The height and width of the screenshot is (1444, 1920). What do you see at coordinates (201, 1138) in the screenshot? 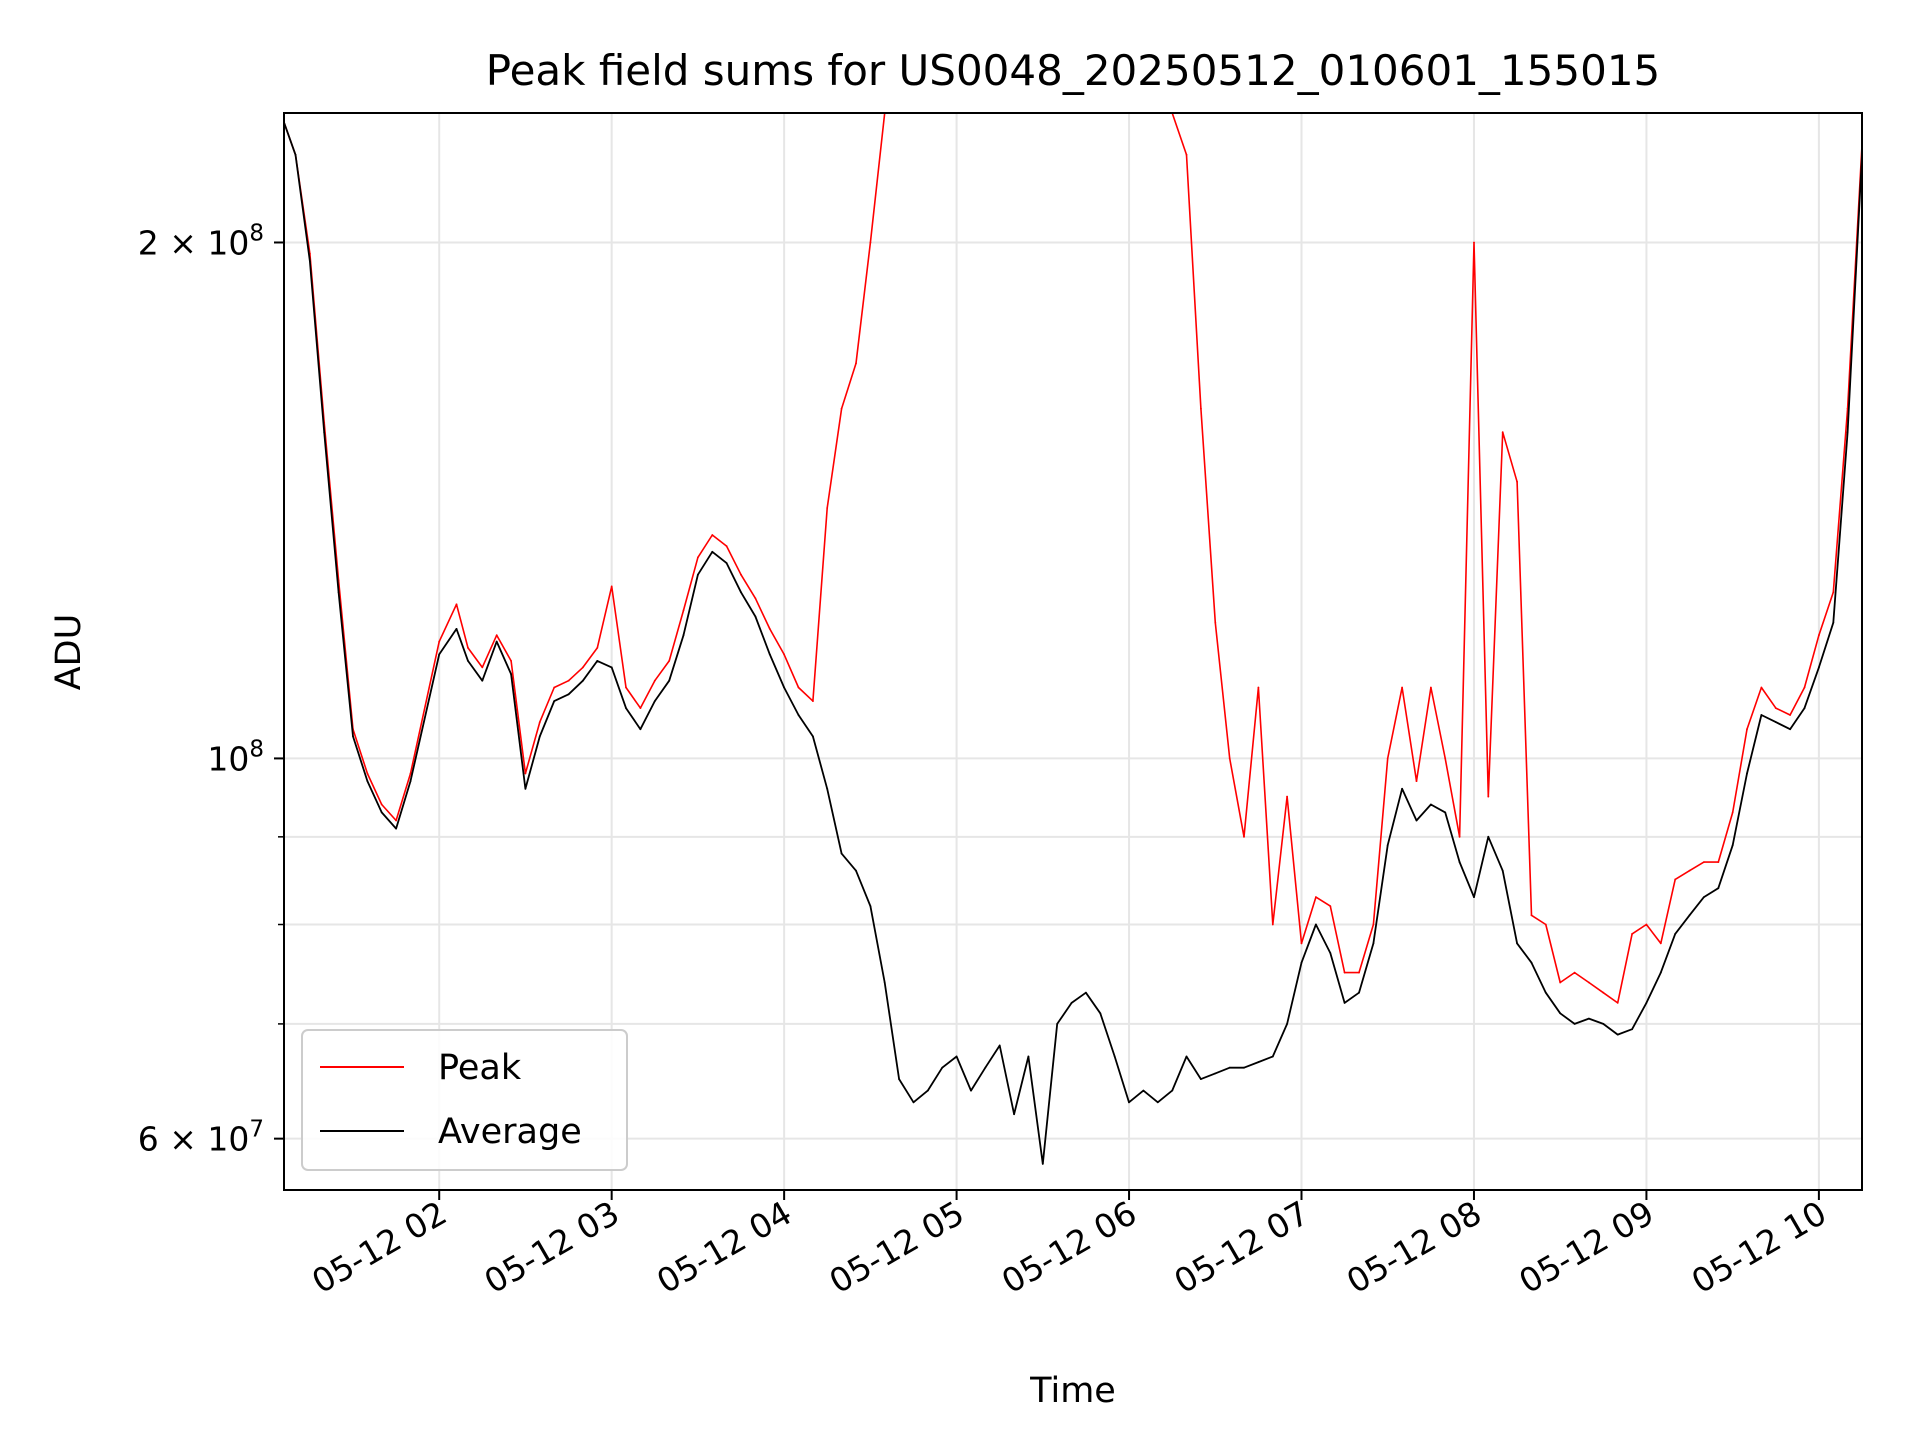
I see `y-tick-label: 6 × 107` at bounding box center [201, 1138].